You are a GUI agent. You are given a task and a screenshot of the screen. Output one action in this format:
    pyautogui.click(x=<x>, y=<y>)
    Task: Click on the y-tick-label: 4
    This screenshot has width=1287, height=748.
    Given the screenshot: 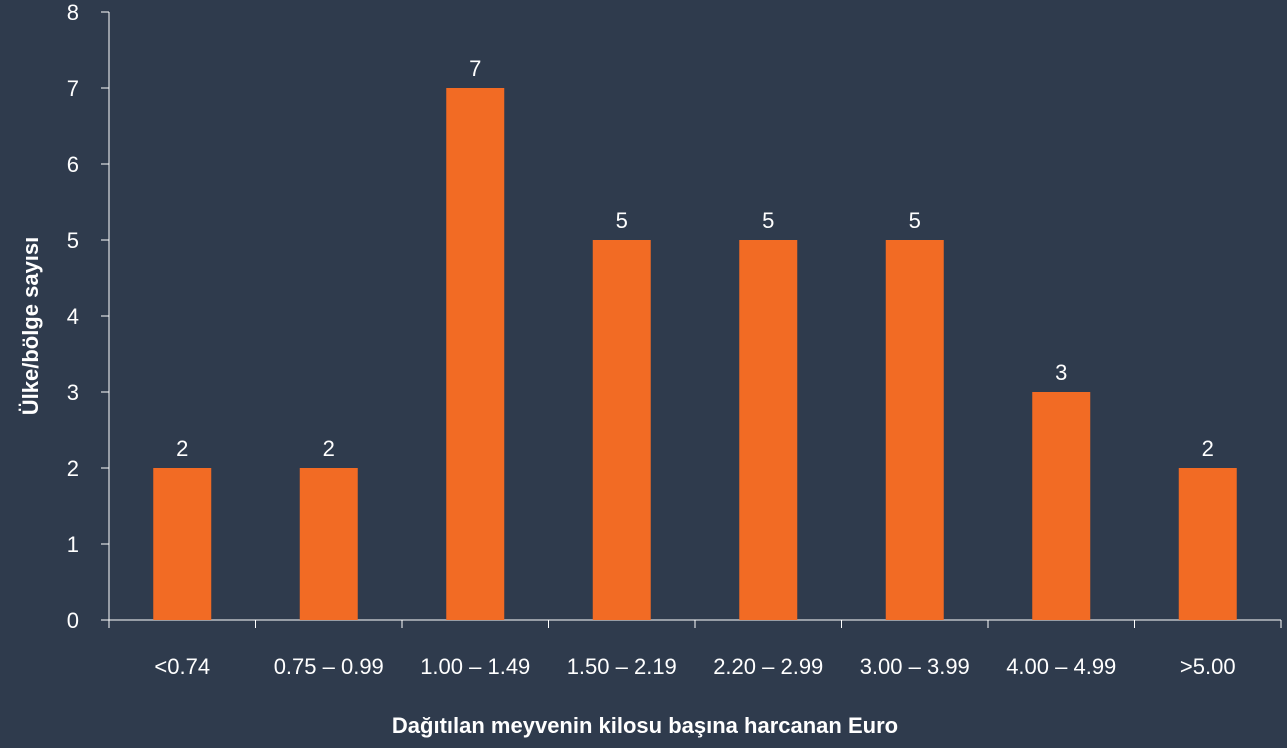 What is the action you would take?
    pyautogui.click(x=73, y=316)
    